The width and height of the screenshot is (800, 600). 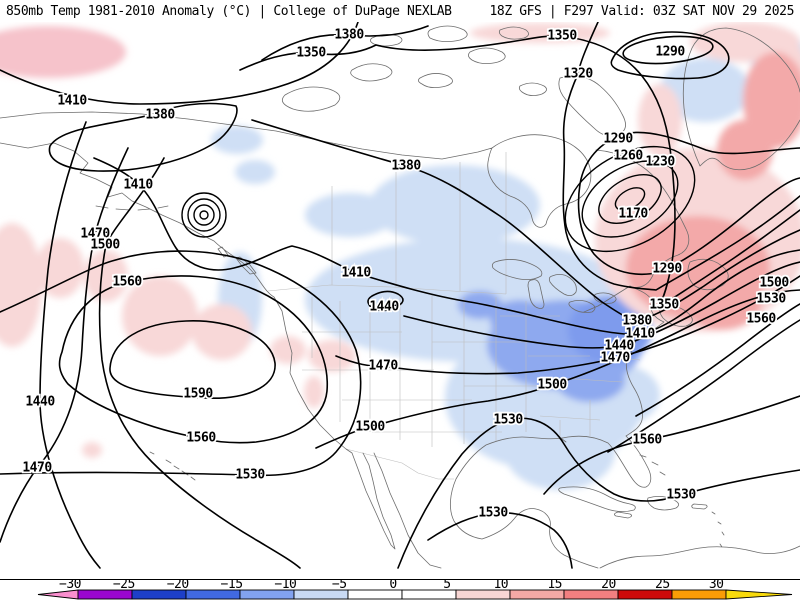 I want to click on contour-1530-fan, so click(x=717, y=360).